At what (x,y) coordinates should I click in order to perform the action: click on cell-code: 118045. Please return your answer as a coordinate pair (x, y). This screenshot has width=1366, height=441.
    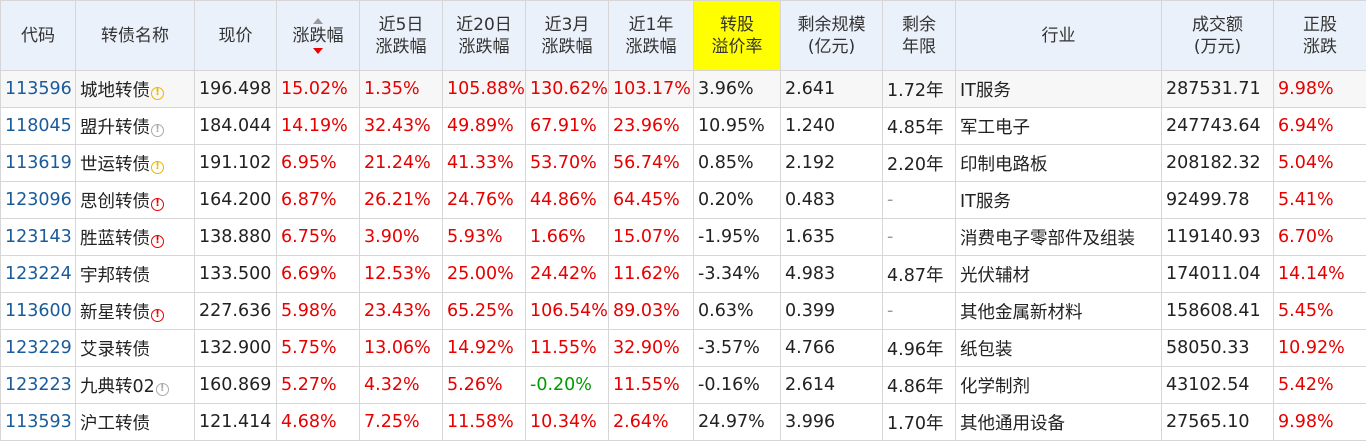
    Looking at the image, I should click on (38, 126).